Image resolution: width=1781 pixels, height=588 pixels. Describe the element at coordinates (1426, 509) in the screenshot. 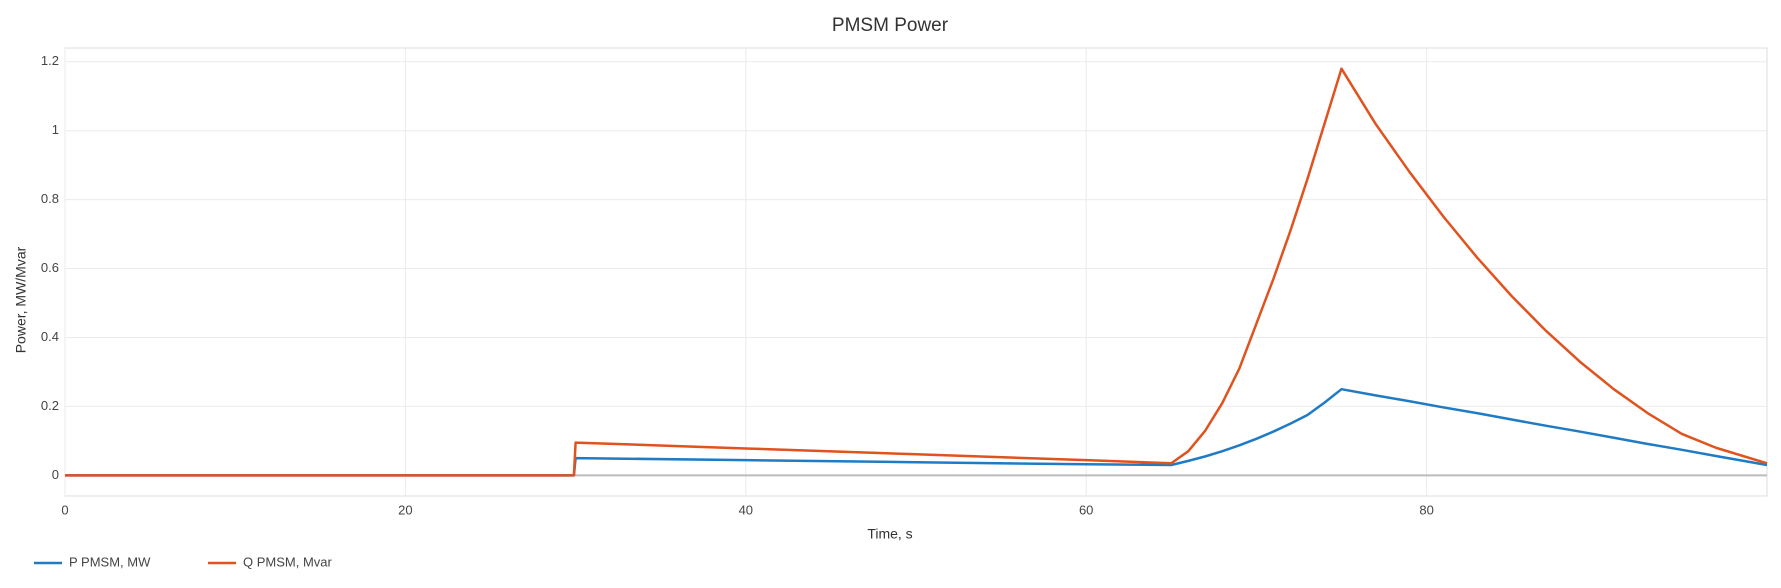

I see `x-tick-label: 80` at that location.